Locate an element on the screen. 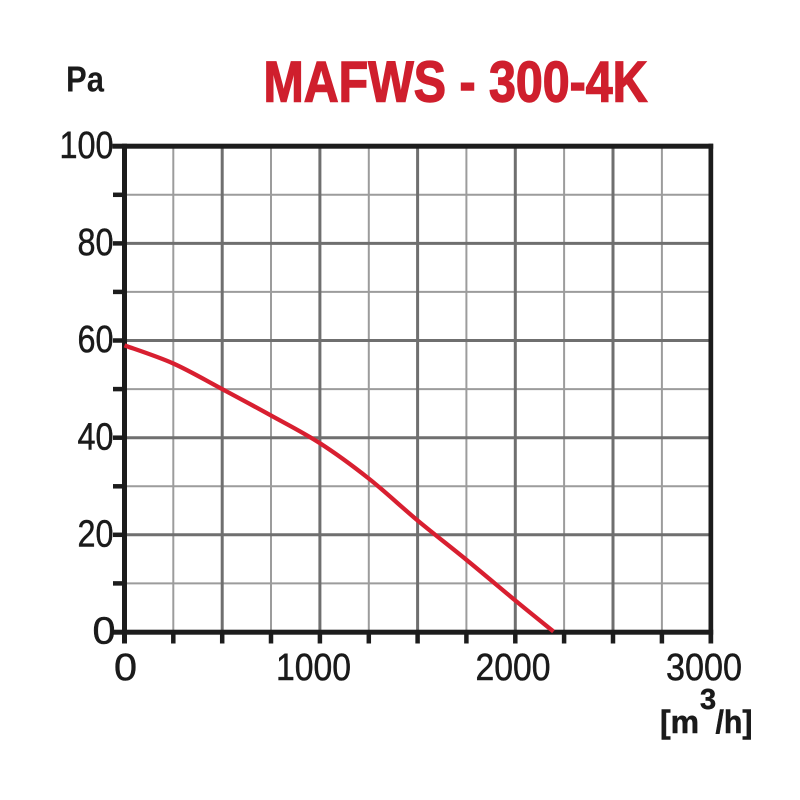 This screenshot has height=800, width=800. svg-text: 1000 is located at coordinates (313, 668).